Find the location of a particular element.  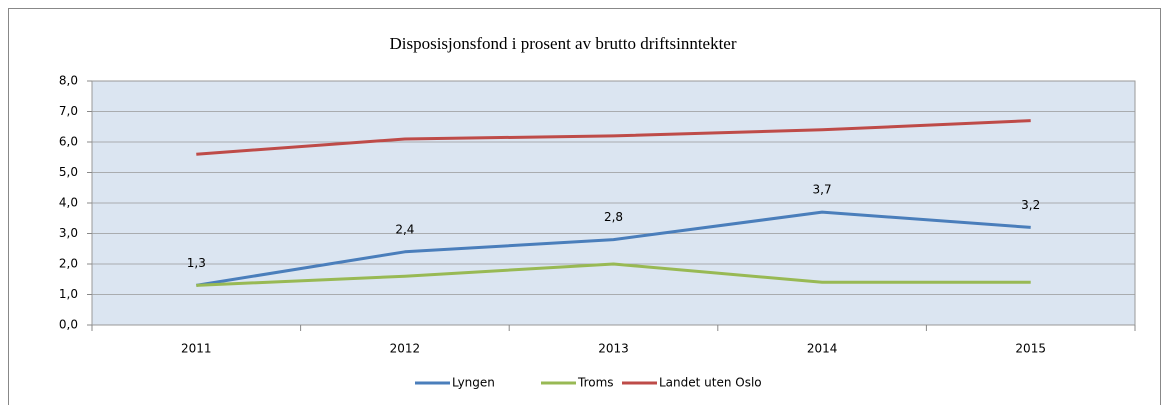

data-label: 2,8 is located at coordinates (613, 217).